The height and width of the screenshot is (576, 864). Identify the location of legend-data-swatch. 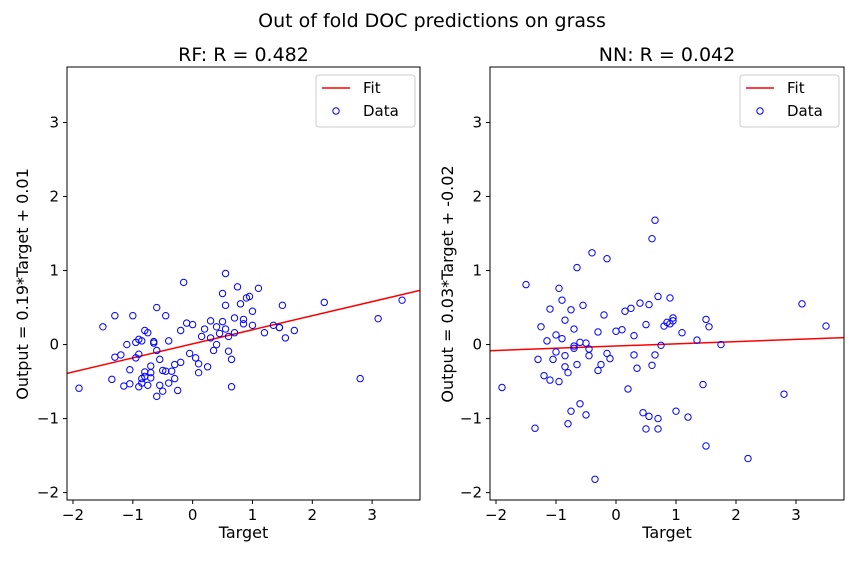
(760, 111).